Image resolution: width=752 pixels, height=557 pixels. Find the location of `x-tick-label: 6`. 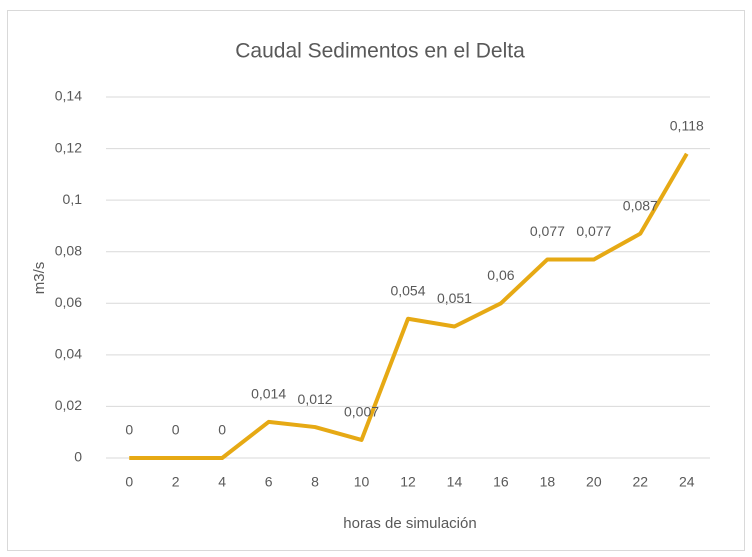

x-tick-label: 6 is located at coordinates (269, 482).